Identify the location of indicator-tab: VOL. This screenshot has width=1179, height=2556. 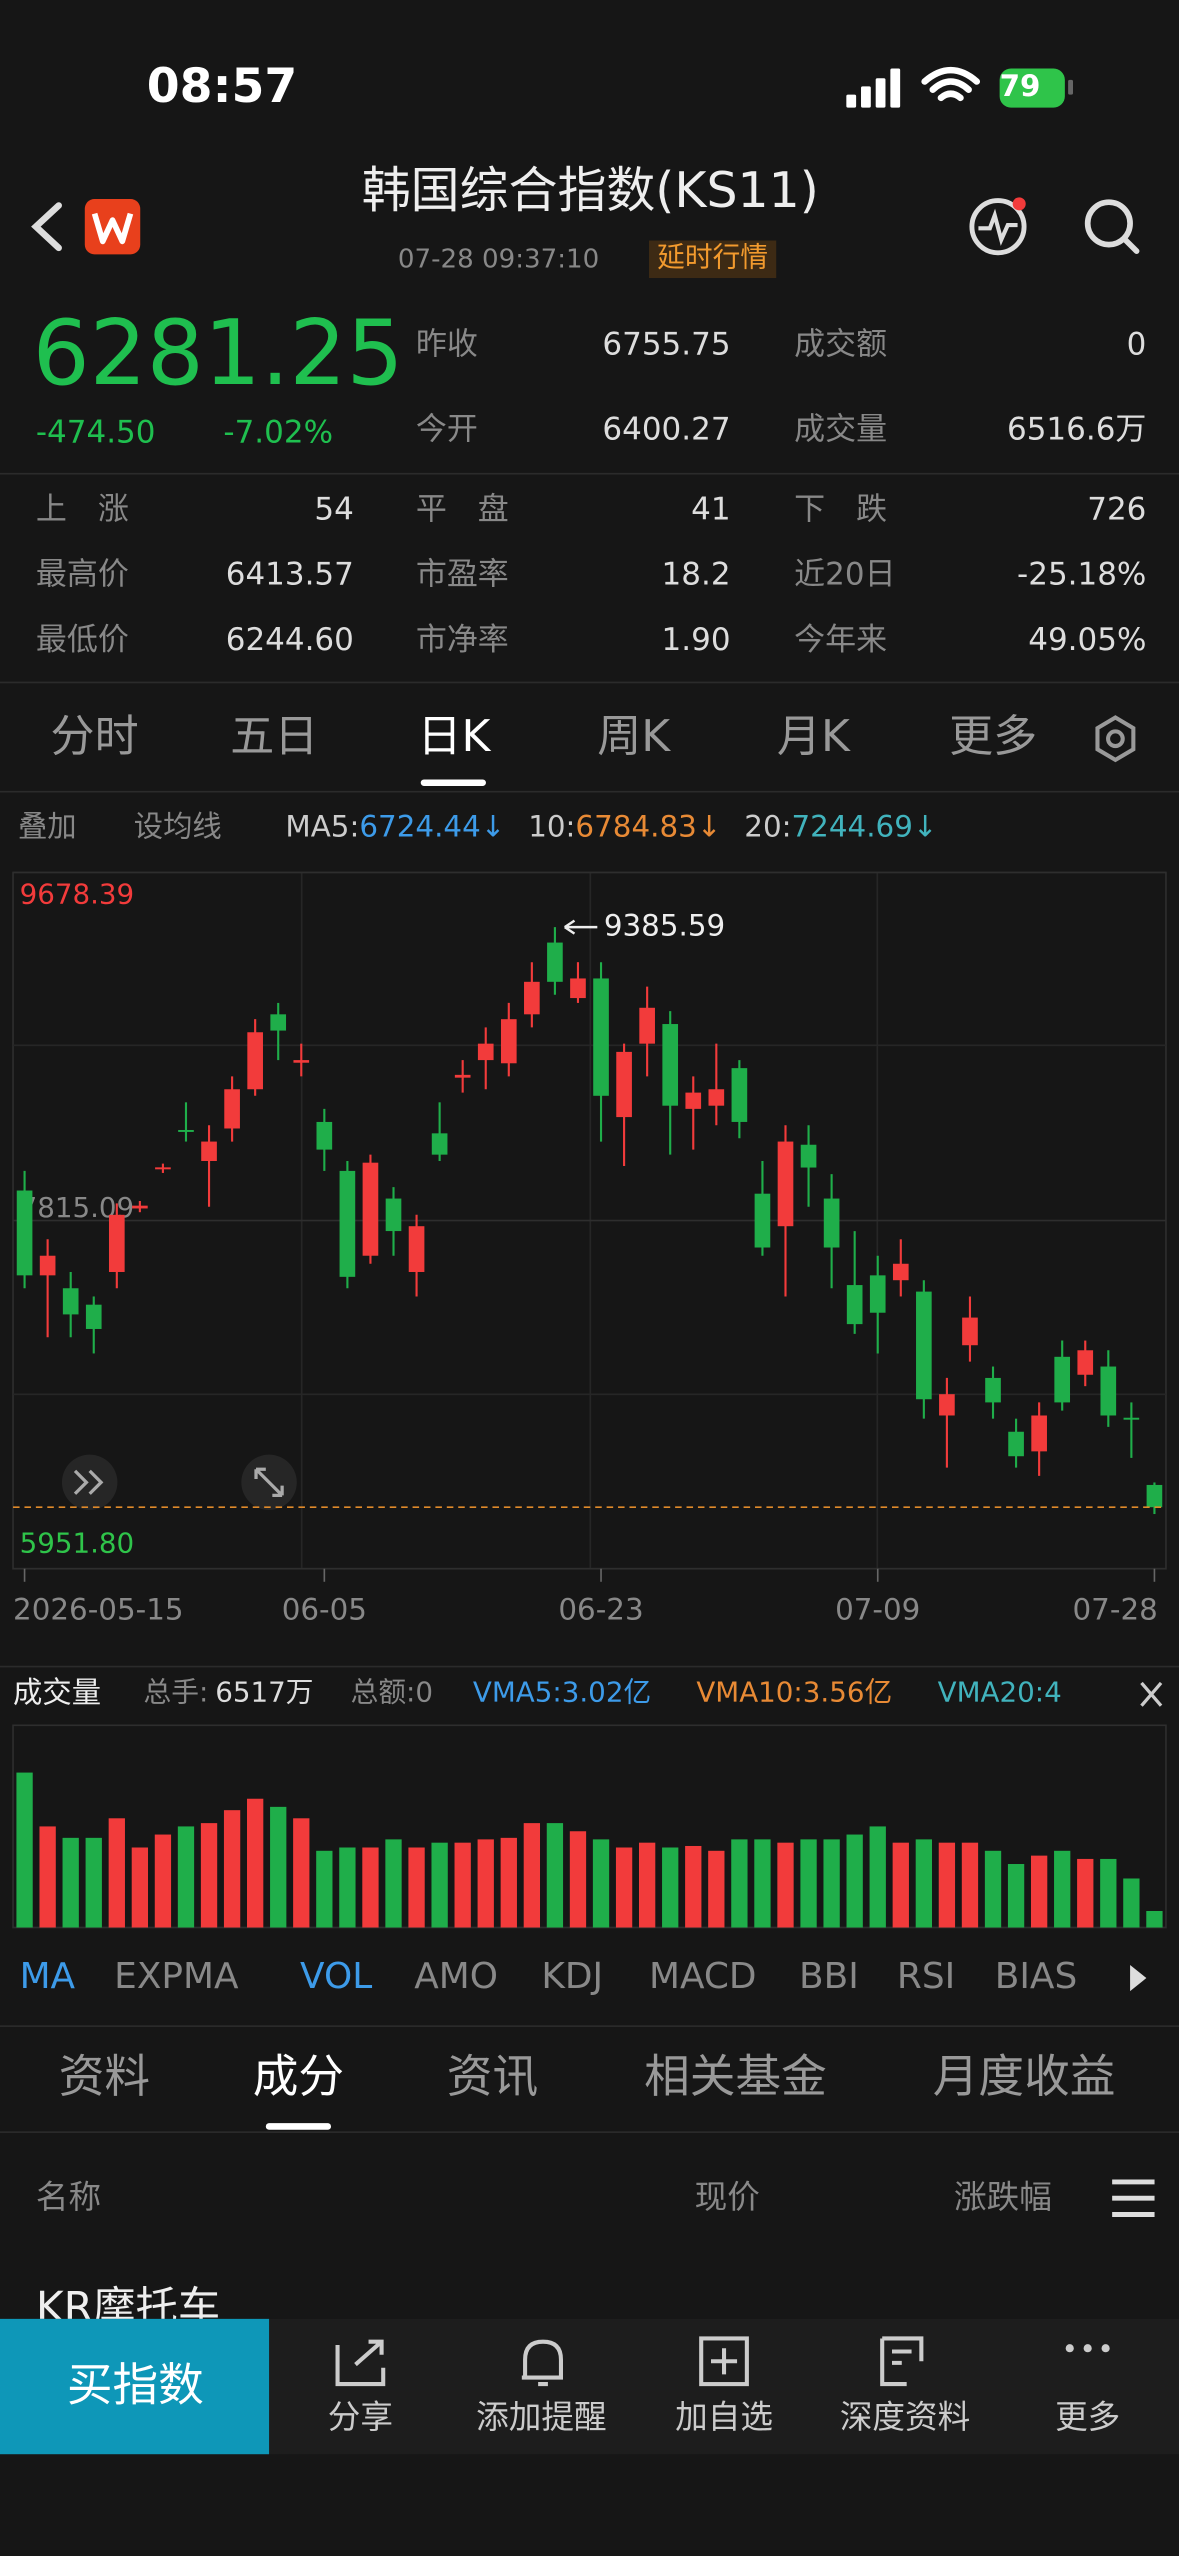
(336, 1977).